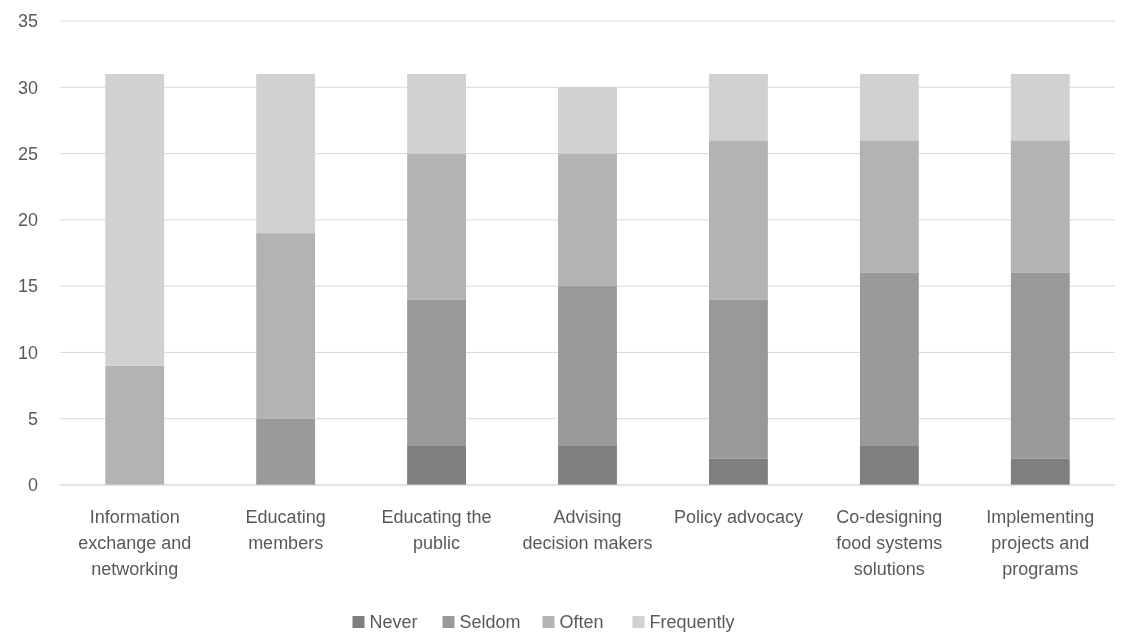 This screenshot has width=1125, height=641. What do you see at coordinates (738, 517) in the screenshot?
I see `x-tick-label: Policy advocacy` at bounding box center [738, 517].